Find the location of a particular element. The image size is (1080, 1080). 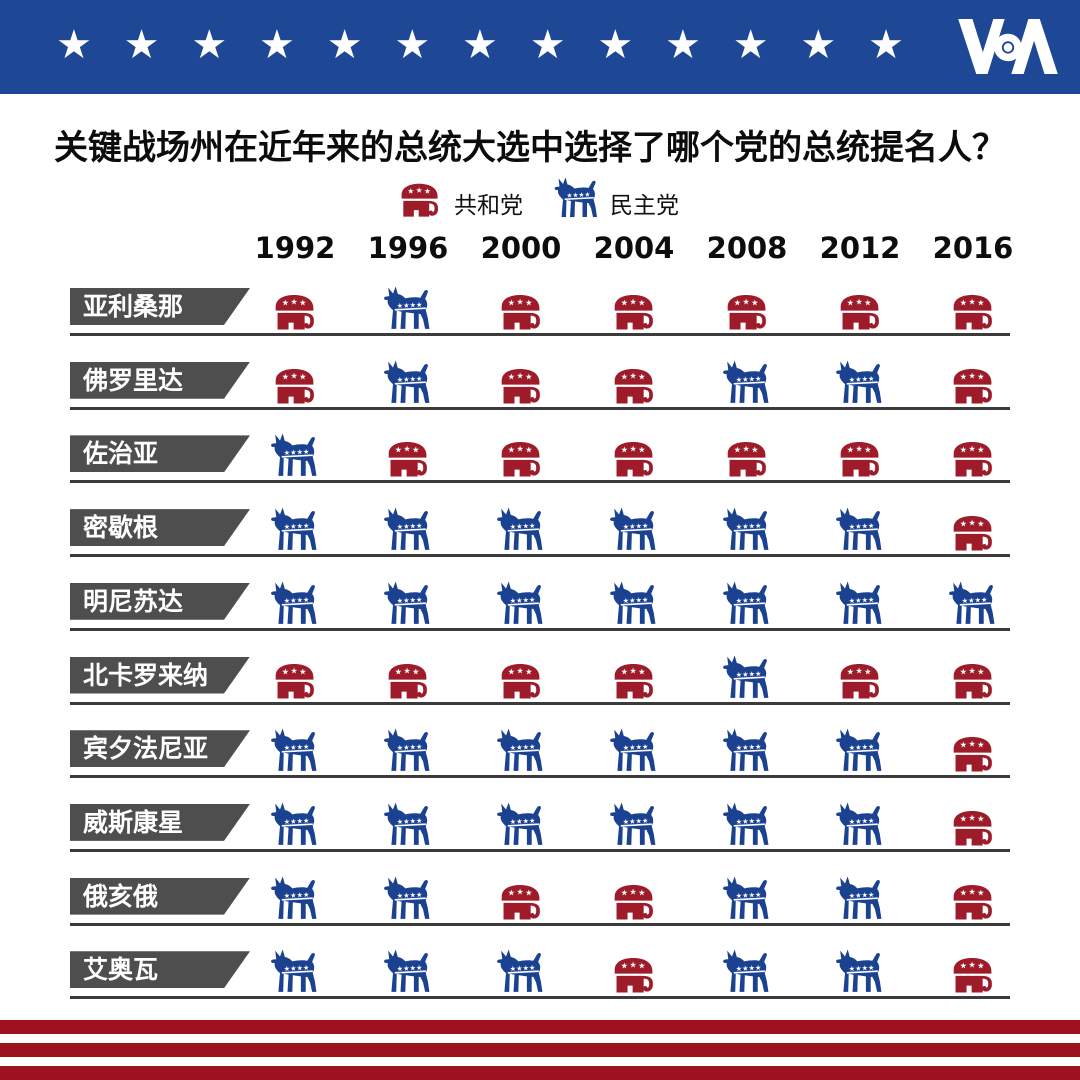

state-label: 明尼苏达 is located at coordinates (160, 601).